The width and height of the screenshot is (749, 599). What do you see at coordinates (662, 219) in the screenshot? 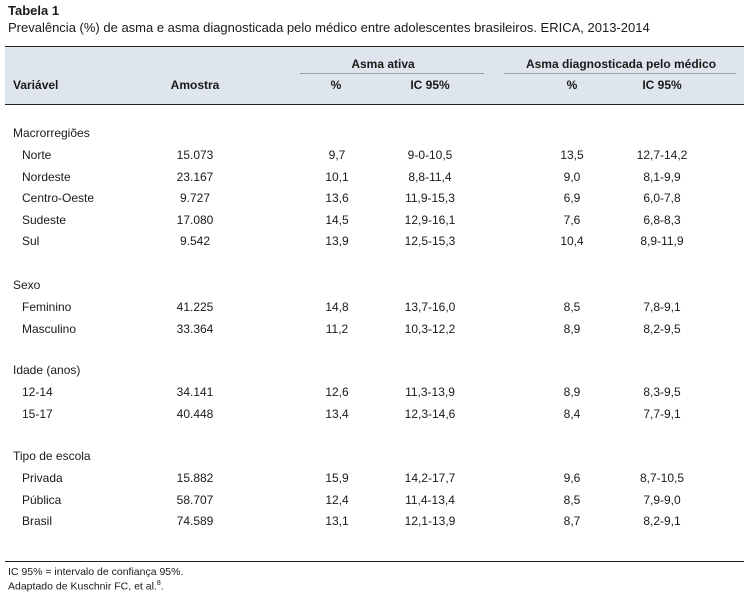
I see `cell-asma-diagnosticada-ic: 6,8-8,3` at bounding box center [662, 219].